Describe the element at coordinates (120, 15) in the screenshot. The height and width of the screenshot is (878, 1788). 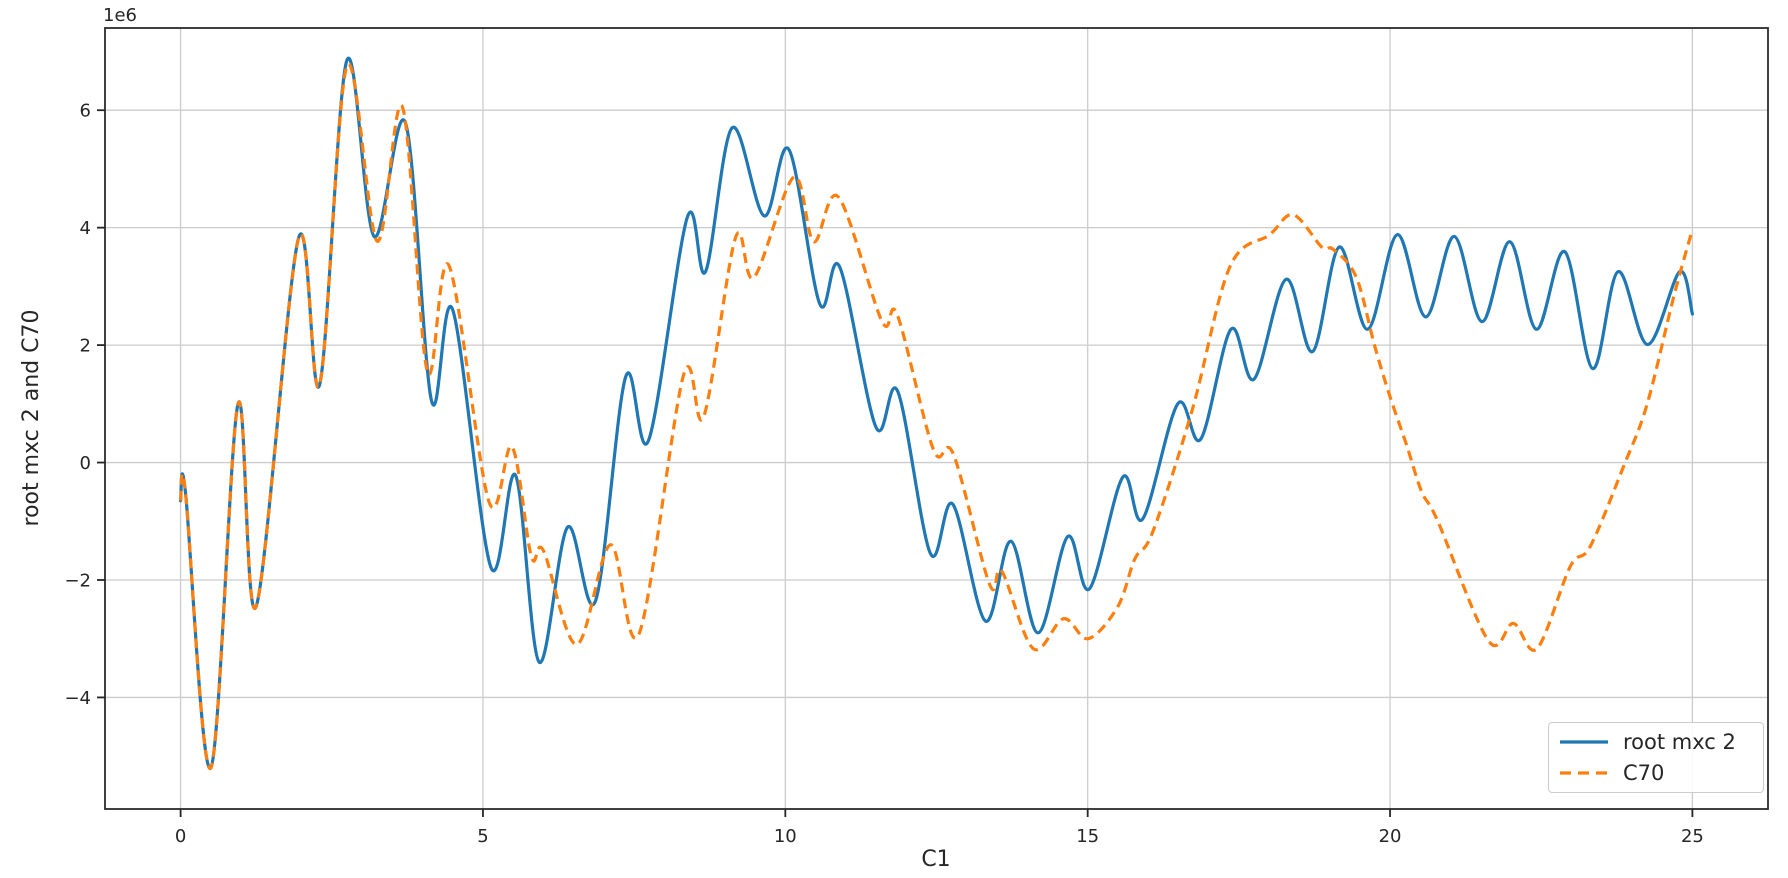
I see `y-offset-text: 1e6` at that location.